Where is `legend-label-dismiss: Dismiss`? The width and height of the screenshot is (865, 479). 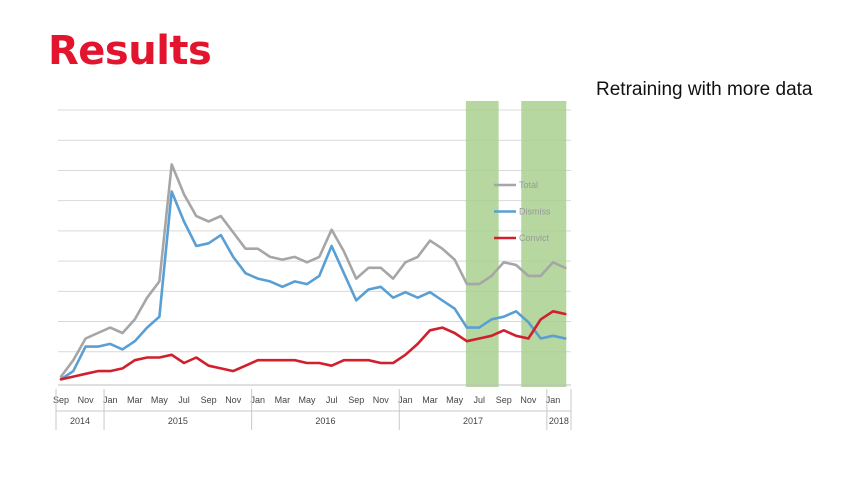 legend-label-dismiss: Dismiss is located at coordinates (535, 212).